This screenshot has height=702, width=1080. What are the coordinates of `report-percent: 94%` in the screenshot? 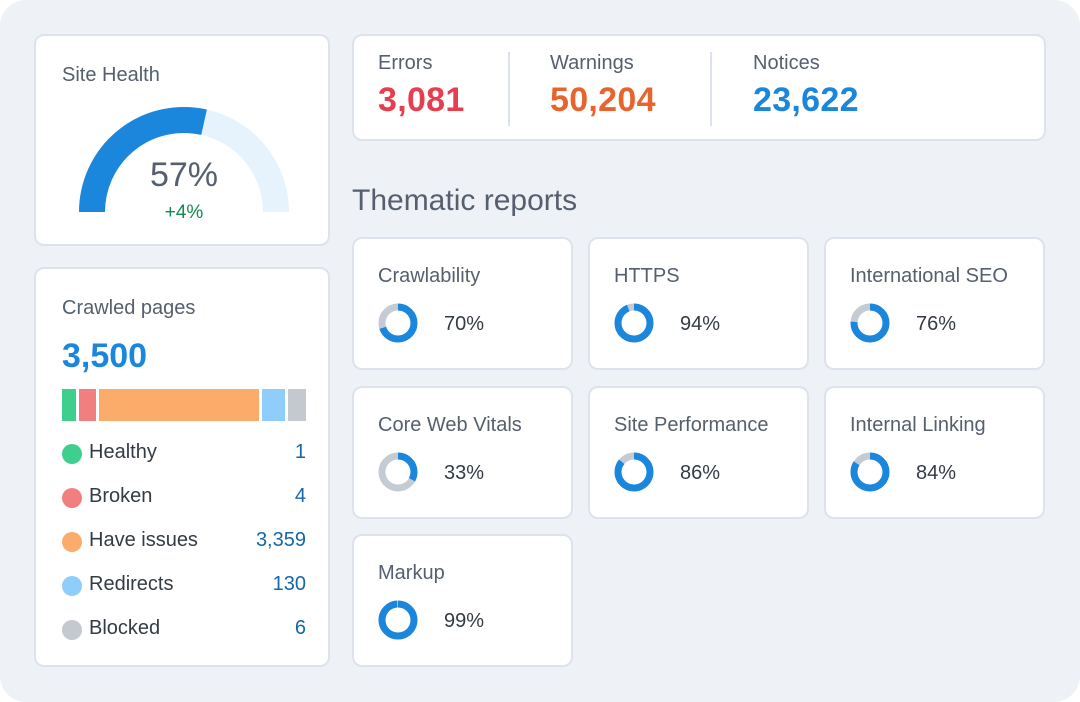 It's located at (700, 324).